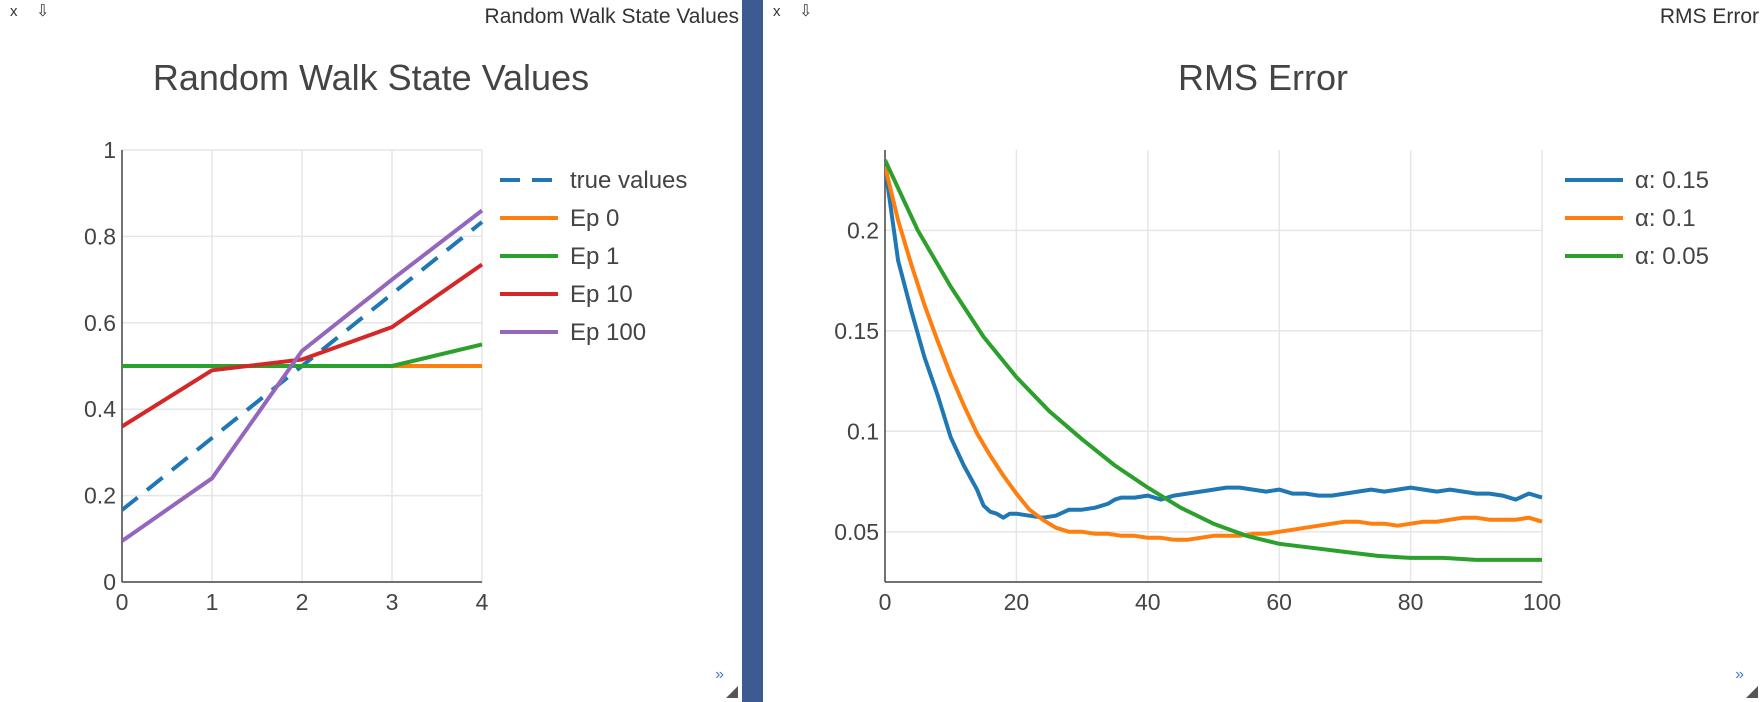 The image size is (1762, 702). What do you see at coordinates (856, 331) in the screenshot?
I see `y-tick-label: 0.15` at bounding box center [856, 331].